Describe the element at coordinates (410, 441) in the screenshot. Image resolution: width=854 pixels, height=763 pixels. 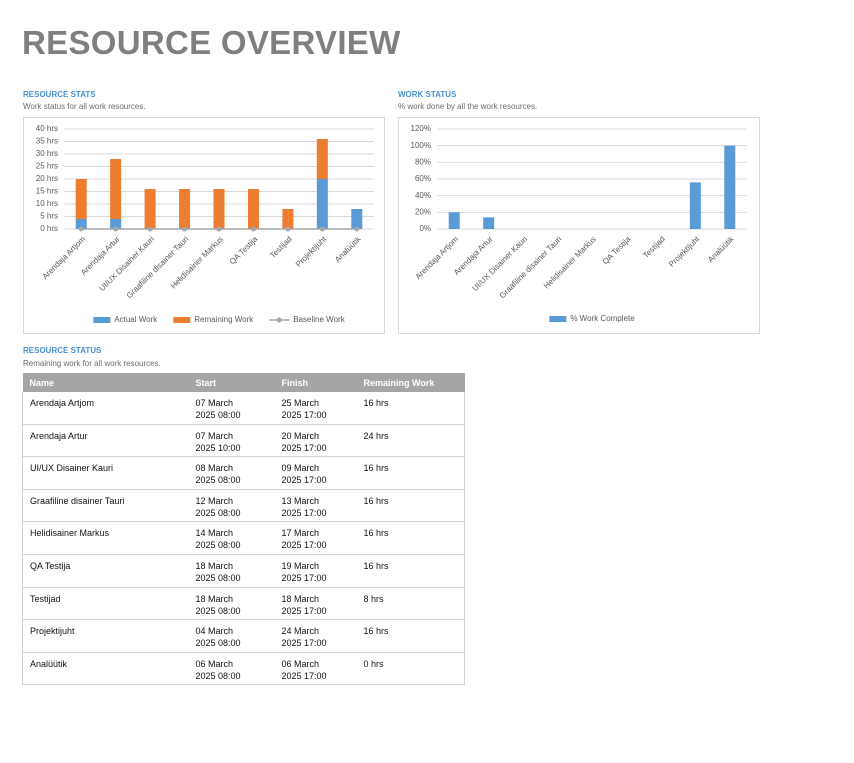
I see `table-cell: 24 hrs` at that location.